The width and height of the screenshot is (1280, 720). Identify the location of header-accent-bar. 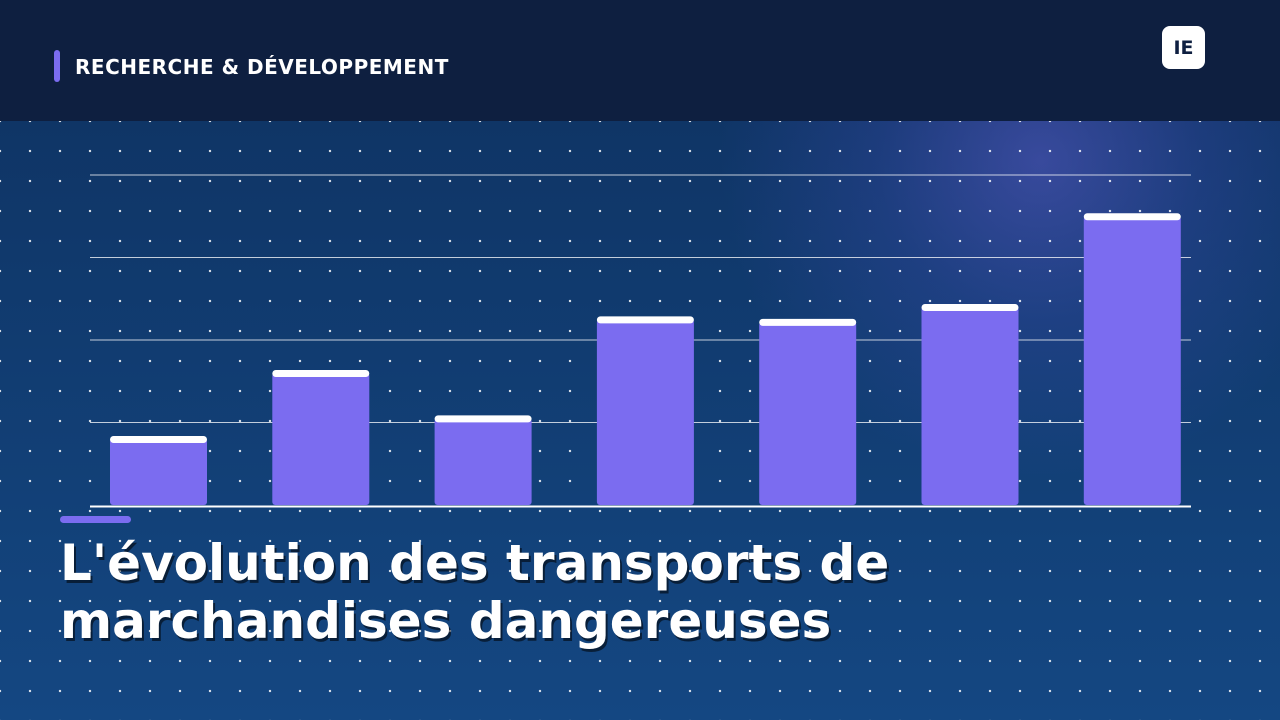
(57, 66).